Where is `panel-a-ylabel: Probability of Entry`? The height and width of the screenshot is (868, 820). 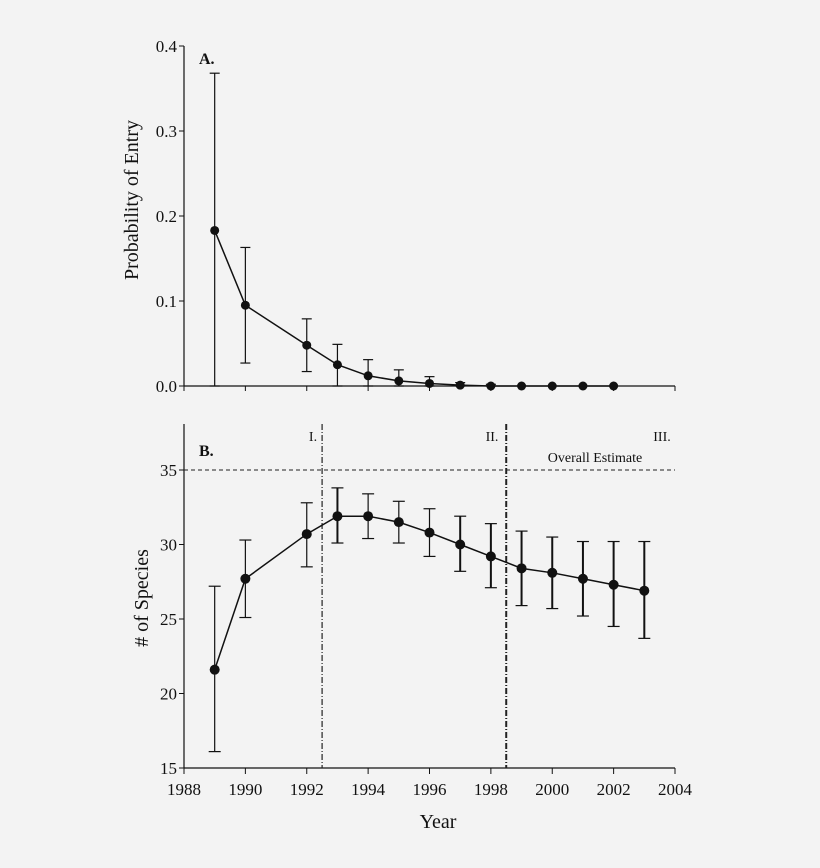 panel-a-ylabel: Probability of Entry is located at coordinates (132, 200).